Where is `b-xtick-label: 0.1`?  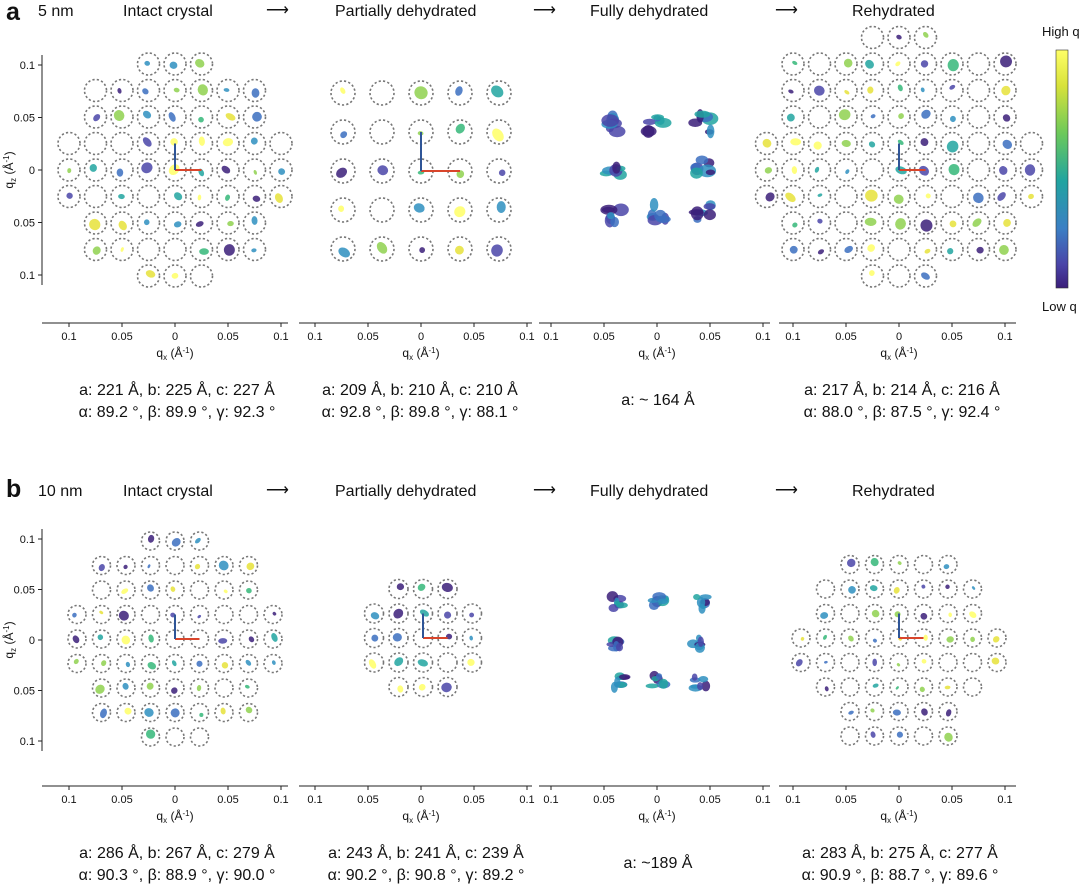 b-xtick-label: 0.1 is located at coordinates (526, 800).